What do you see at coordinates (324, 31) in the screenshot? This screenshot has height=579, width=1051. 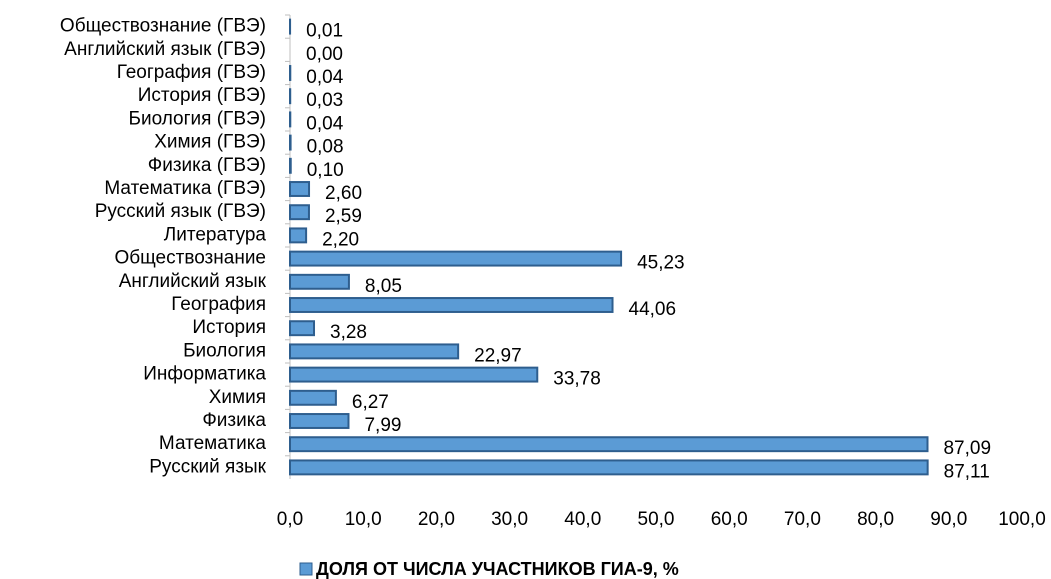 I see `value-label: 0,01` at bounding box center [324, 31].